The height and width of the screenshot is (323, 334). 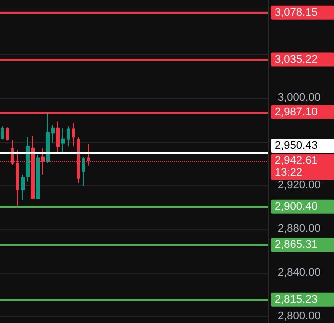 What do you see at coordinates (299, 272) in the screenshot?
I see `y-tick-label: 2,840.00` at bounding box center [299, 272].